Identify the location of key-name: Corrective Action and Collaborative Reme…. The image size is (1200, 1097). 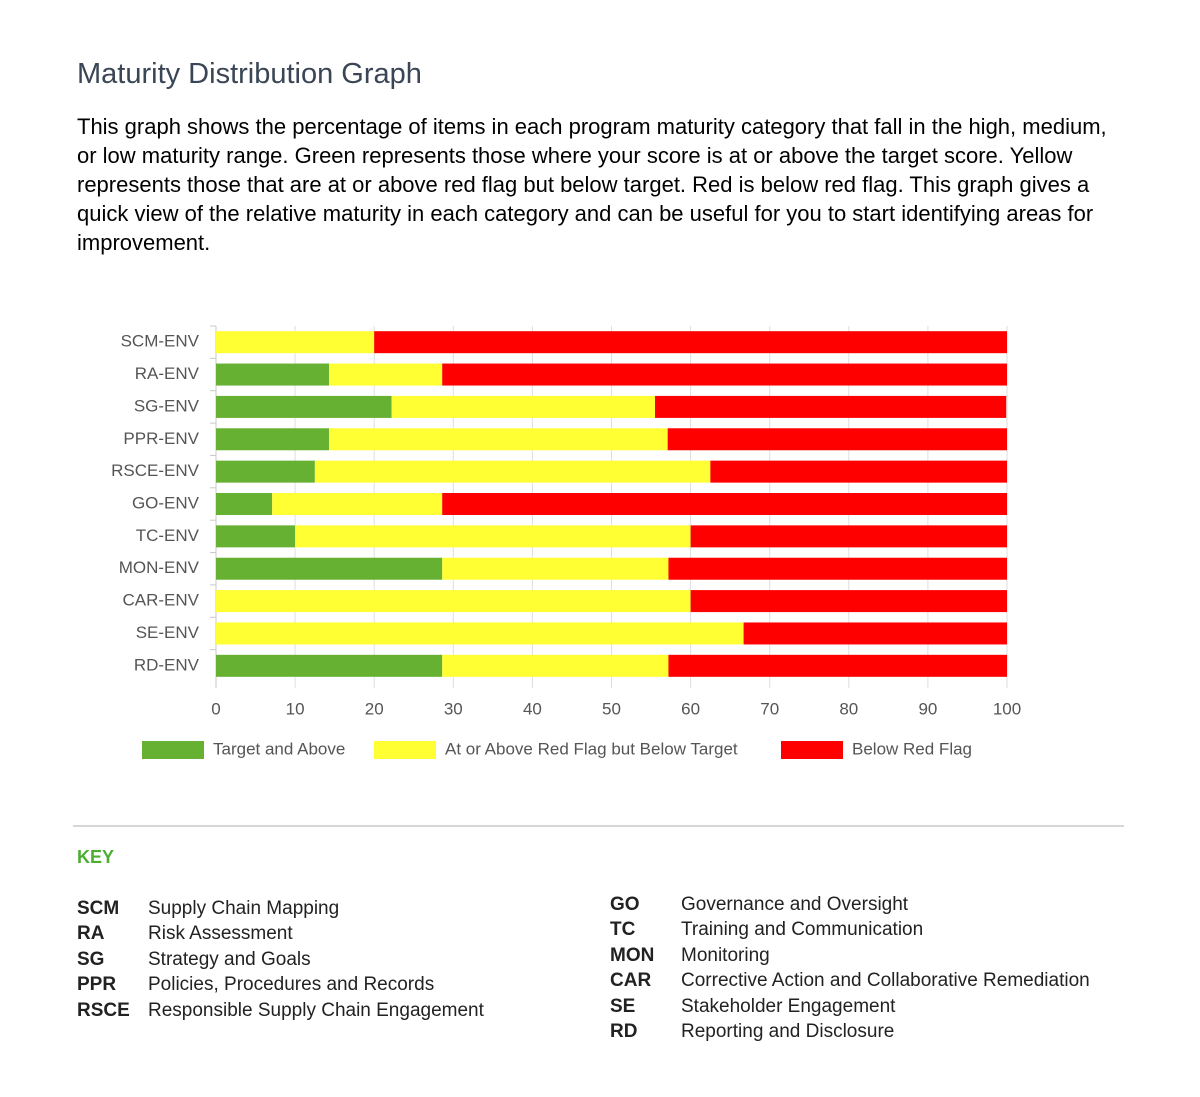
(885, 981).